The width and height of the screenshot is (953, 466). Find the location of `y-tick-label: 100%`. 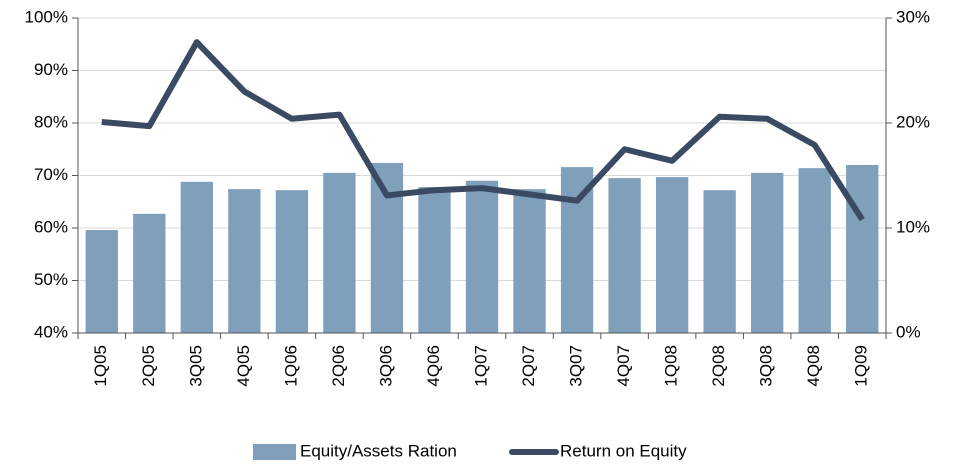

y-tick-label: 100% is located at coordinates (46, 16).